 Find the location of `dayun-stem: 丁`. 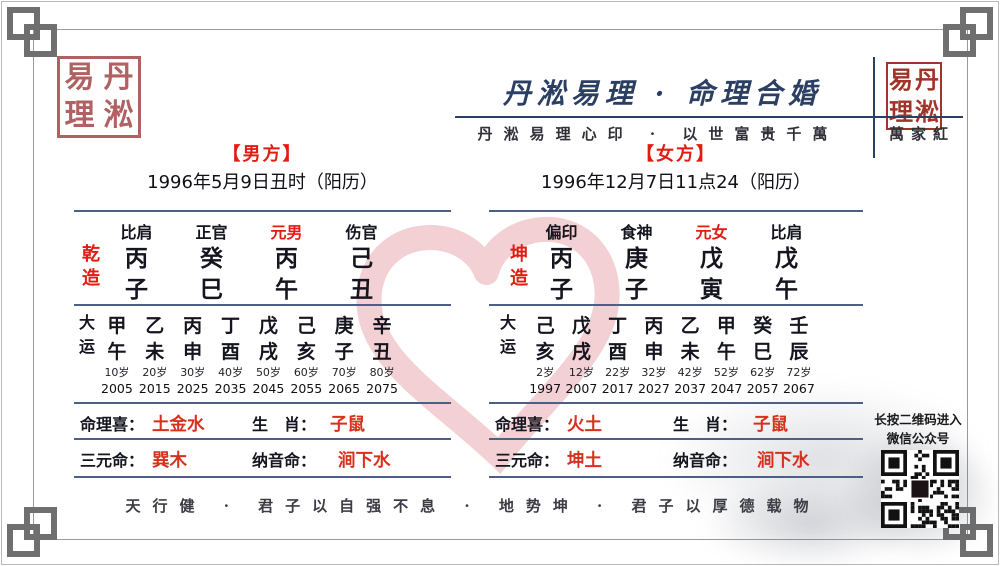

dayun-stem: 丁 is located at coordinates (231, 326).